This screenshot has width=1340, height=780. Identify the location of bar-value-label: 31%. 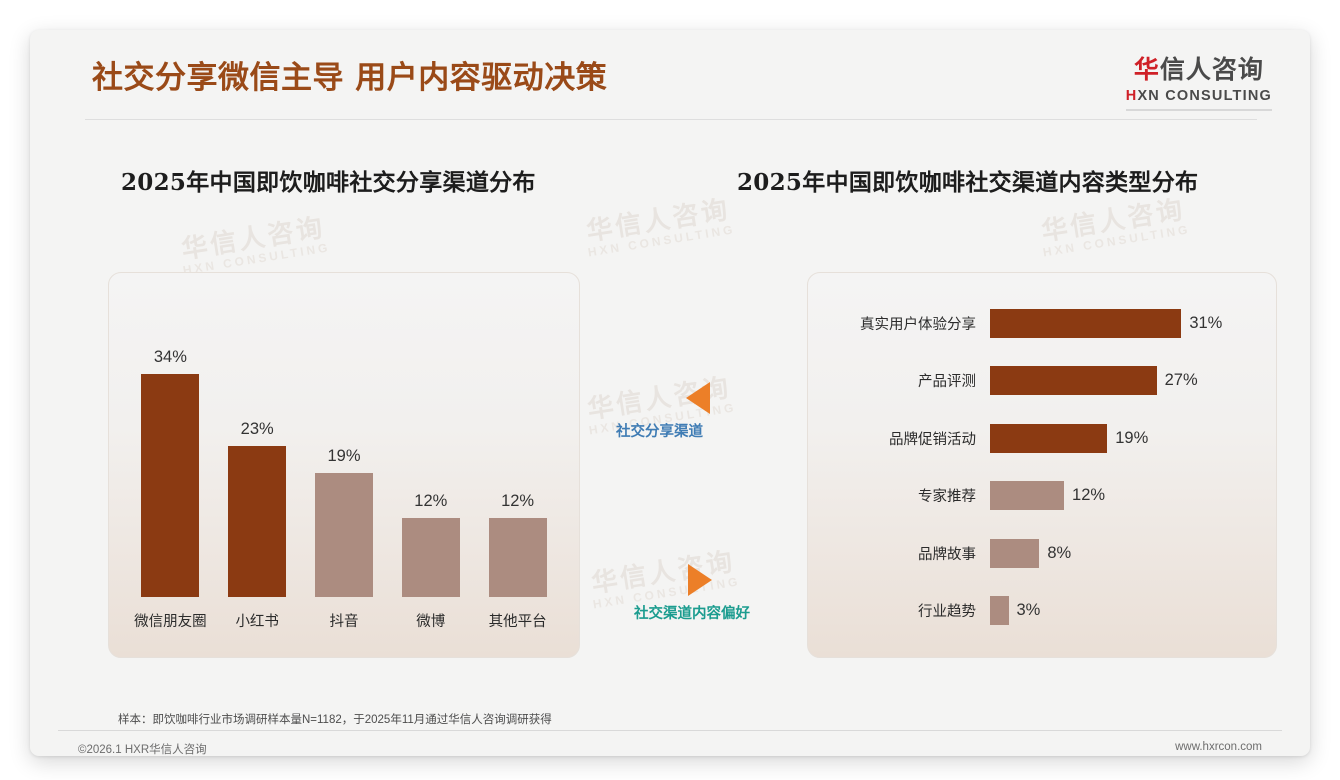
(1206, 322).